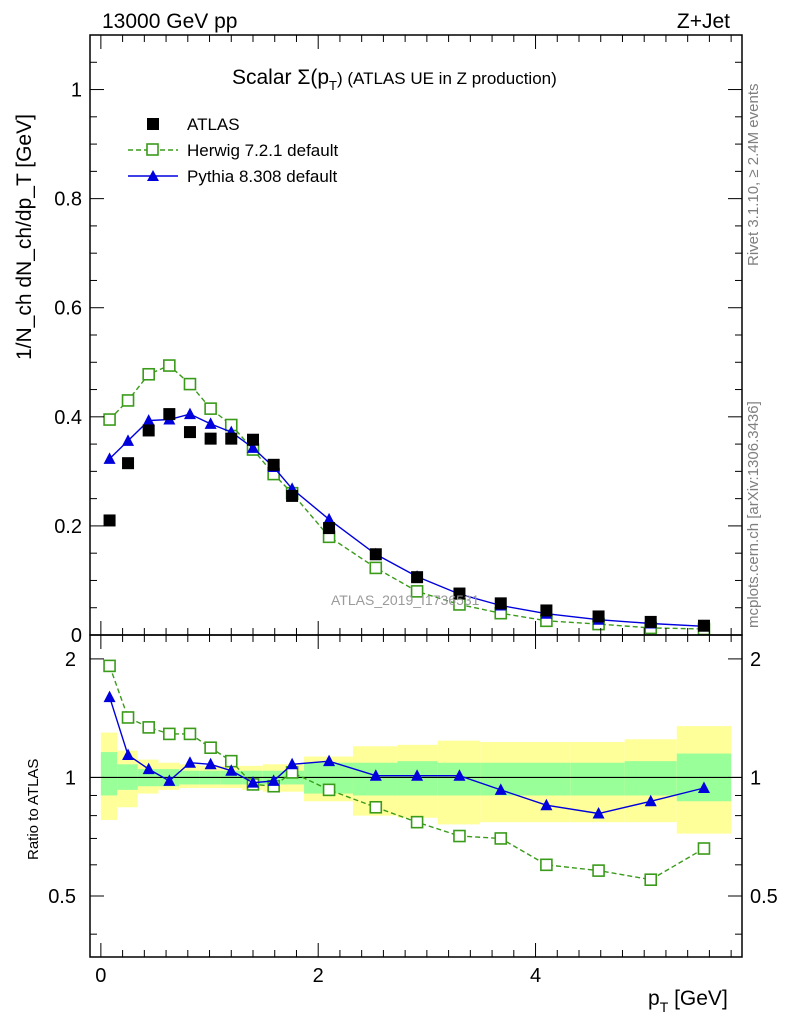  I want to click on main-y-tick-label: 0, so click(76, 636).